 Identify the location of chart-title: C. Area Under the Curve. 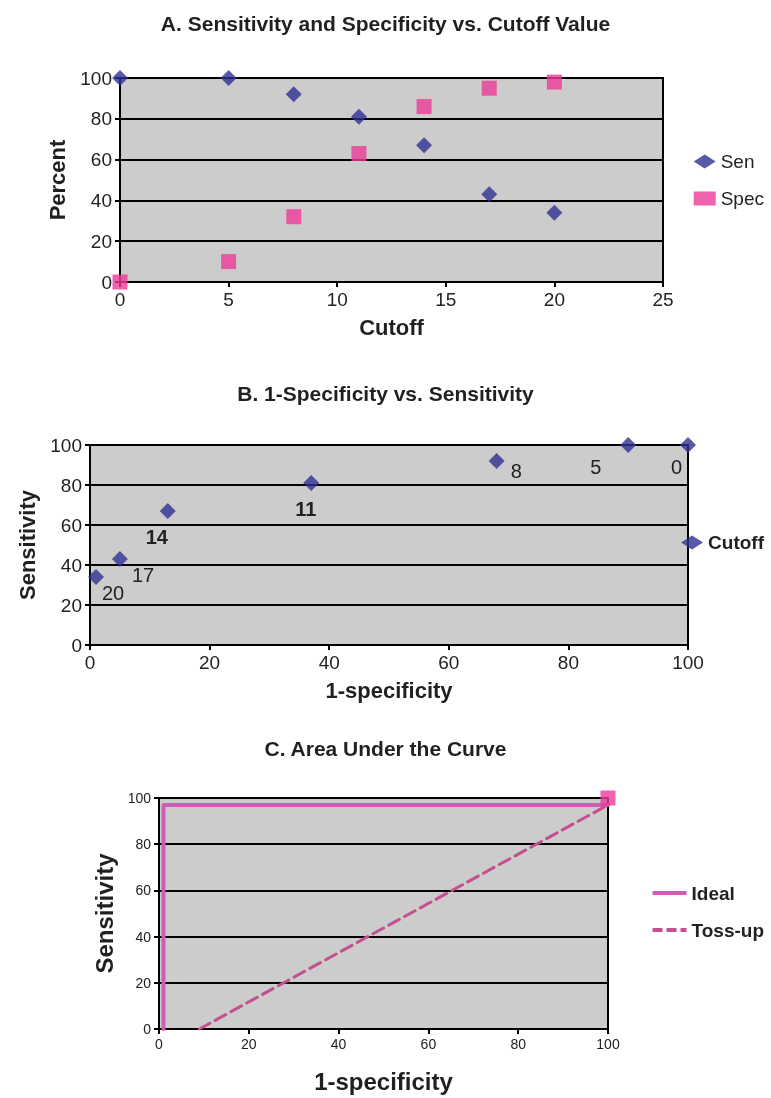
(385, 748).